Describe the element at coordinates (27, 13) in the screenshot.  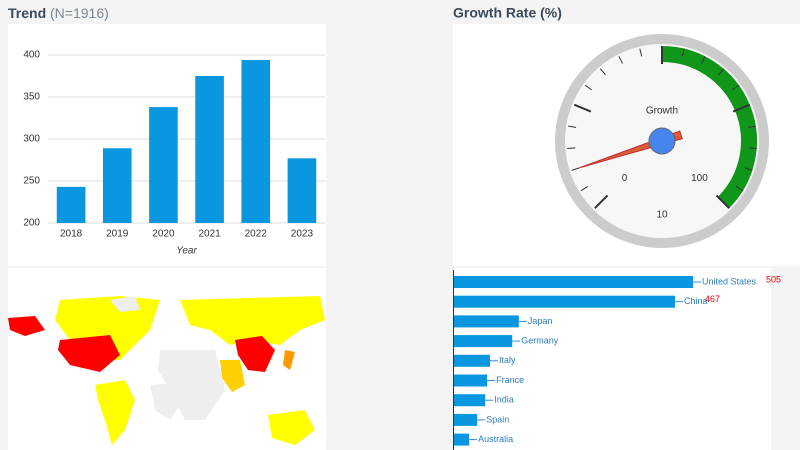
I see `trend-title-text: Trend` at that location.